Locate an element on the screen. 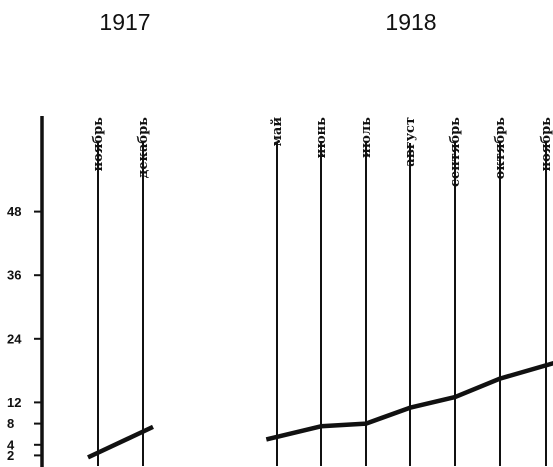  month-label: октябрь is located at coordinates (500, 148).